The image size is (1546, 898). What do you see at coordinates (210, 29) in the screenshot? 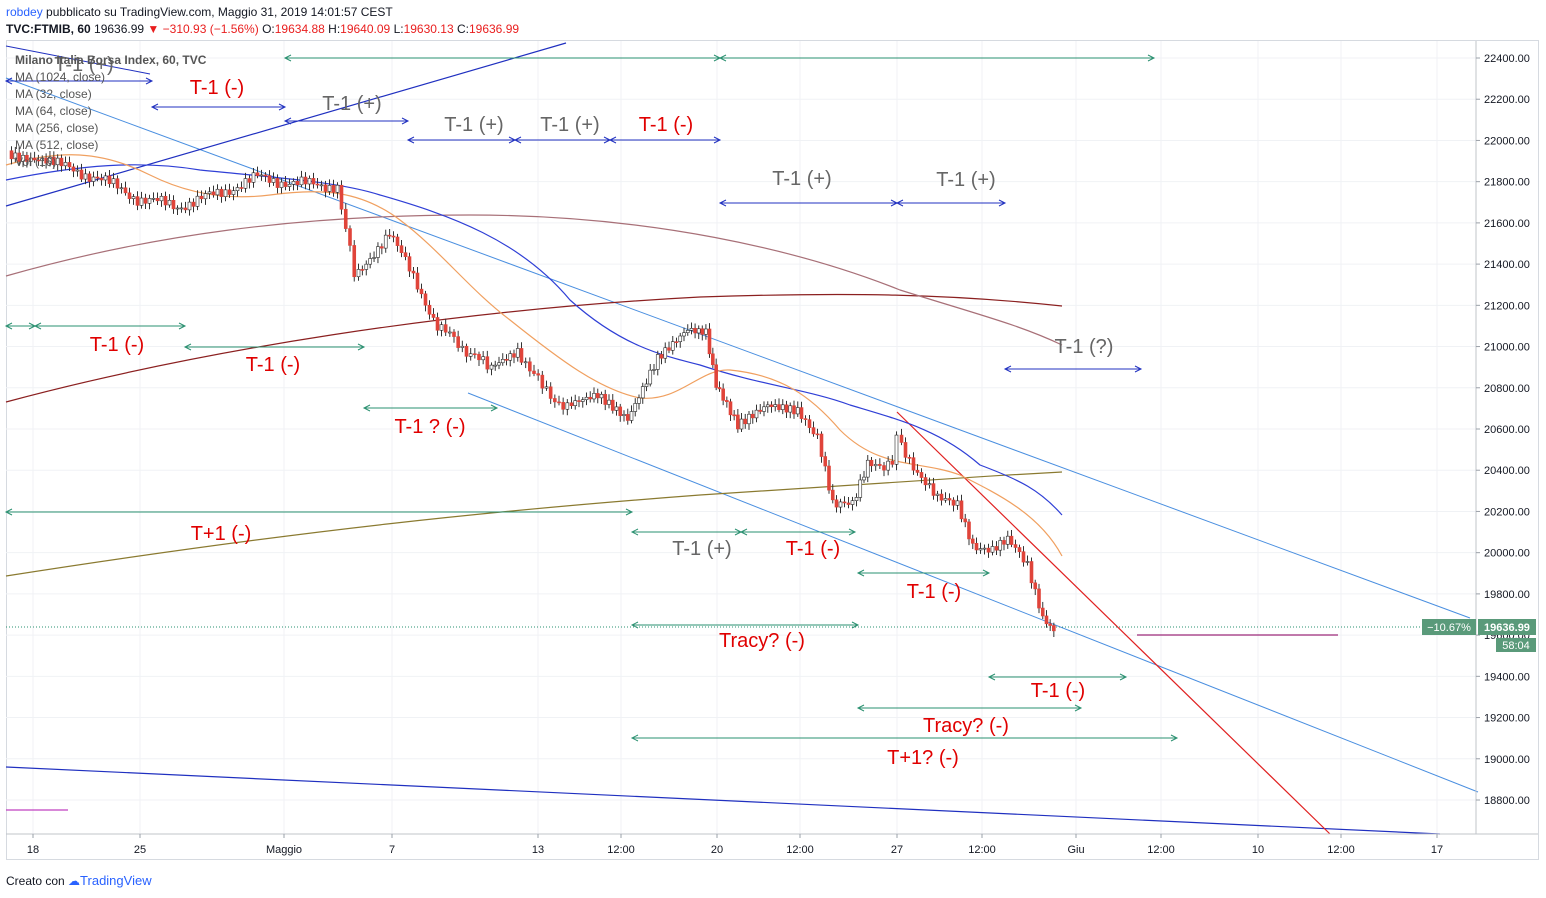
I see `change-value: −310.93 (−1.56%)` at bounding box center [210, 29].